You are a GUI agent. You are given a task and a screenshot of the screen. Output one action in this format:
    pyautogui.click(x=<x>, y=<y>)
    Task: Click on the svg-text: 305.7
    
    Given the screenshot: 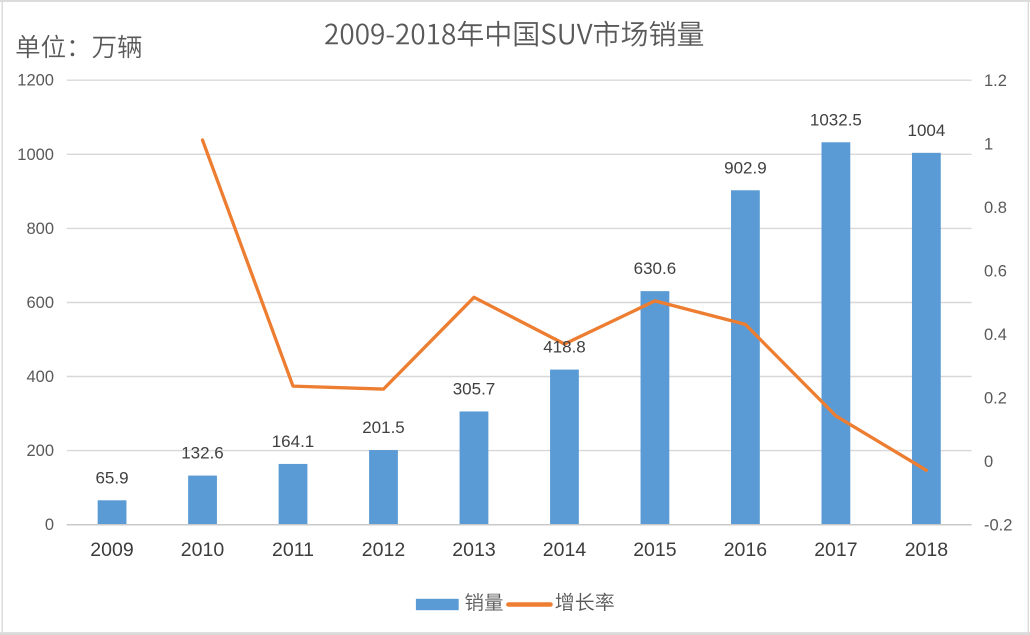 What is the action you would take?
    pyautogui.click(x=474, y=389)
    